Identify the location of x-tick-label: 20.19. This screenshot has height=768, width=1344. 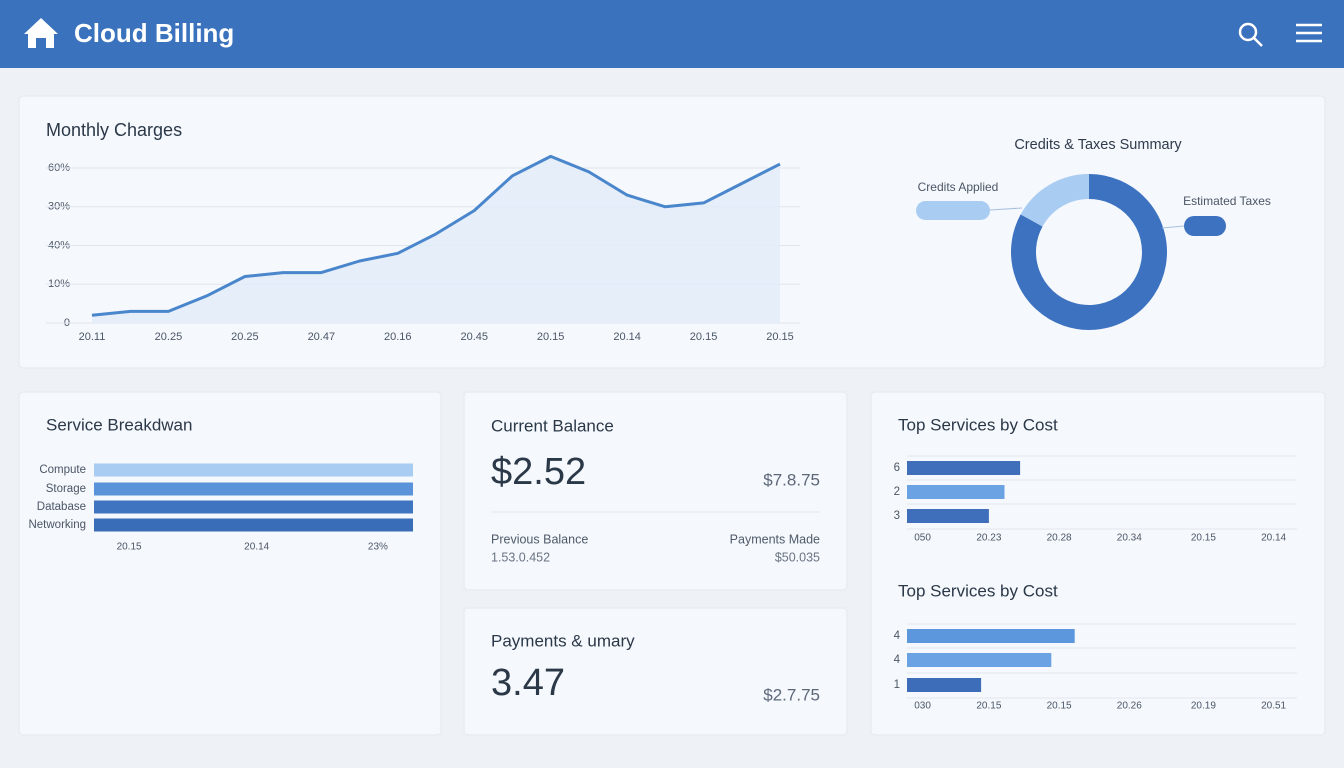
(1203, 706).